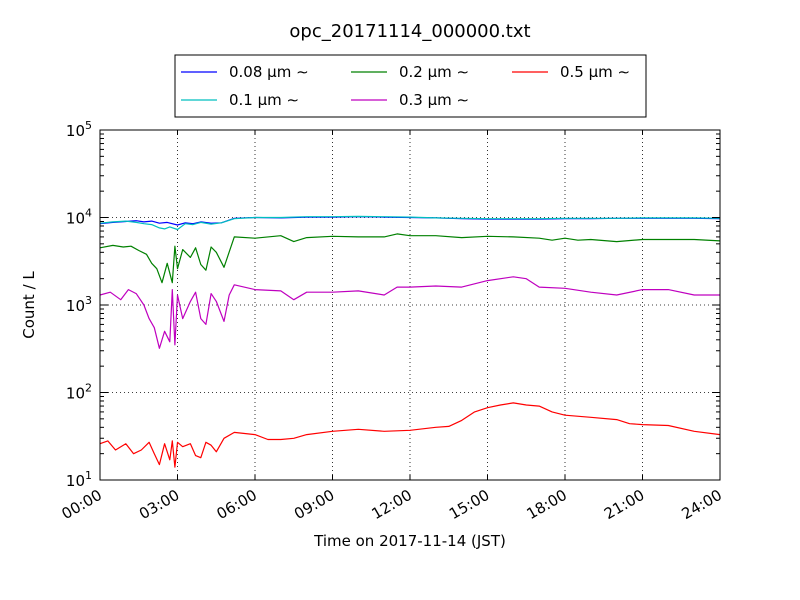 The image size is (800, 600). I want to click on chart-title: opc_20171114_000000.txt, so click(409, 31).